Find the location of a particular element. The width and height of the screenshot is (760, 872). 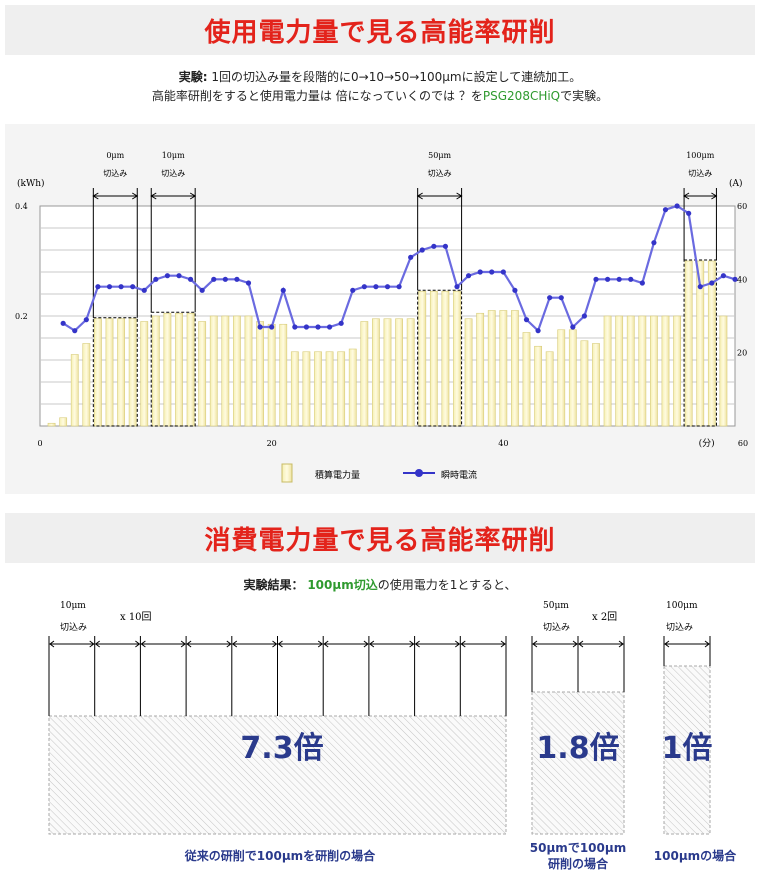

x-axis-label: (分) is located at coordinates (707, 443).